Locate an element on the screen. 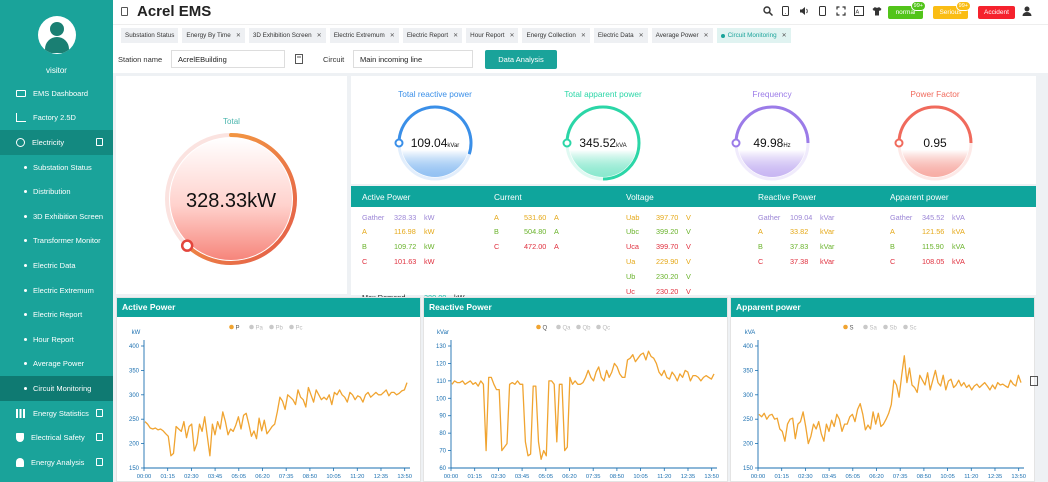 The height and width of the screenshot is (482, 1048). sidebar-item-energy-statistics: Energy Statistics is located at coordinates (56, 413).